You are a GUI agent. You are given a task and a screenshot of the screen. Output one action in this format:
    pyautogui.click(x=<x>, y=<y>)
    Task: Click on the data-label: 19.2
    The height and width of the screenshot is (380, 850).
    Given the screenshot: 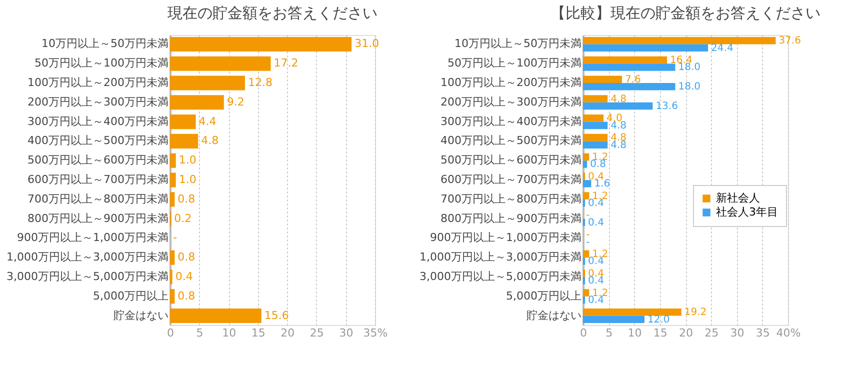 What is the action you would take?
    pyautogui.click(x=695, y=312)
    